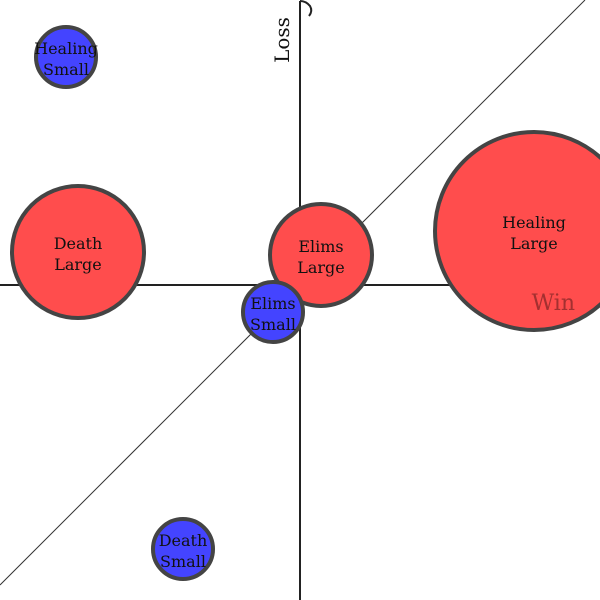 Image resolution: width=600 pixels, height=600 pixels. Describe the element at coordinates (553, 303) in the screenshot. I see `x-axis-label: Win` at that location.